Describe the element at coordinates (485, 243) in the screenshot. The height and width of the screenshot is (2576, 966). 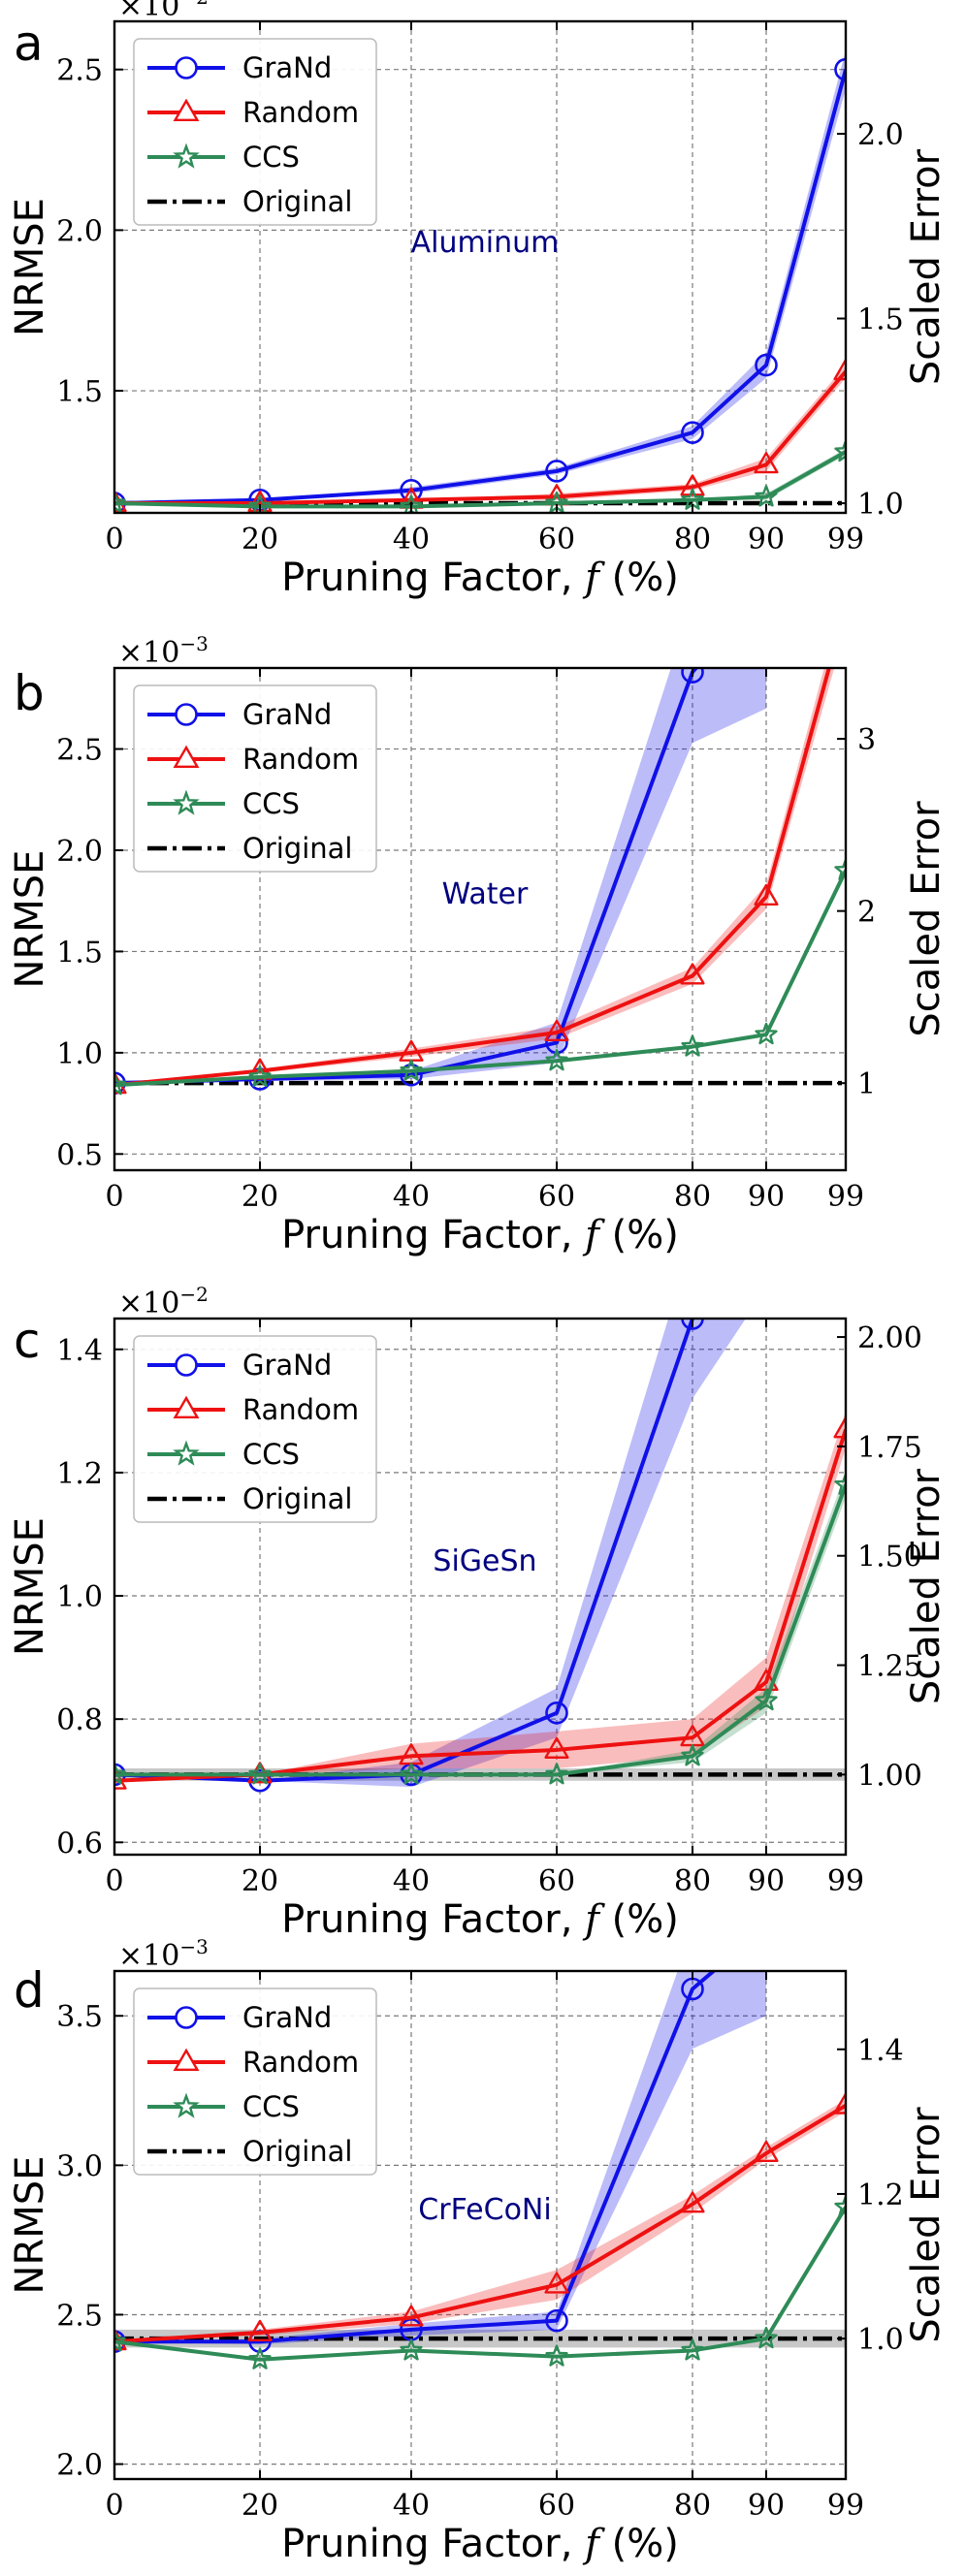
I see `material-label: Aluminum` at that location.